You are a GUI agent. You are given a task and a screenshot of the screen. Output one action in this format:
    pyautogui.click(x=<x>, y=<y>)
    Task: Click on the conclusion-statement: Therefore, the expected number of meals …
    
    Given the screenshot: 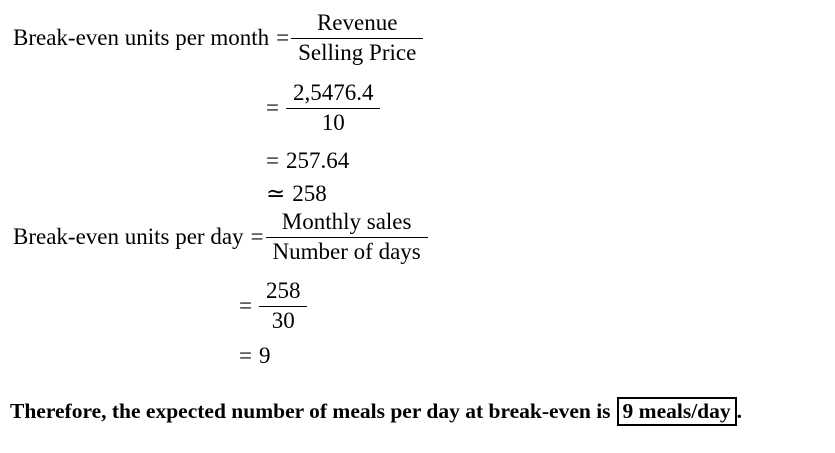 What is the action you would take?
    pyautogui.click(x=376, y=411)
    